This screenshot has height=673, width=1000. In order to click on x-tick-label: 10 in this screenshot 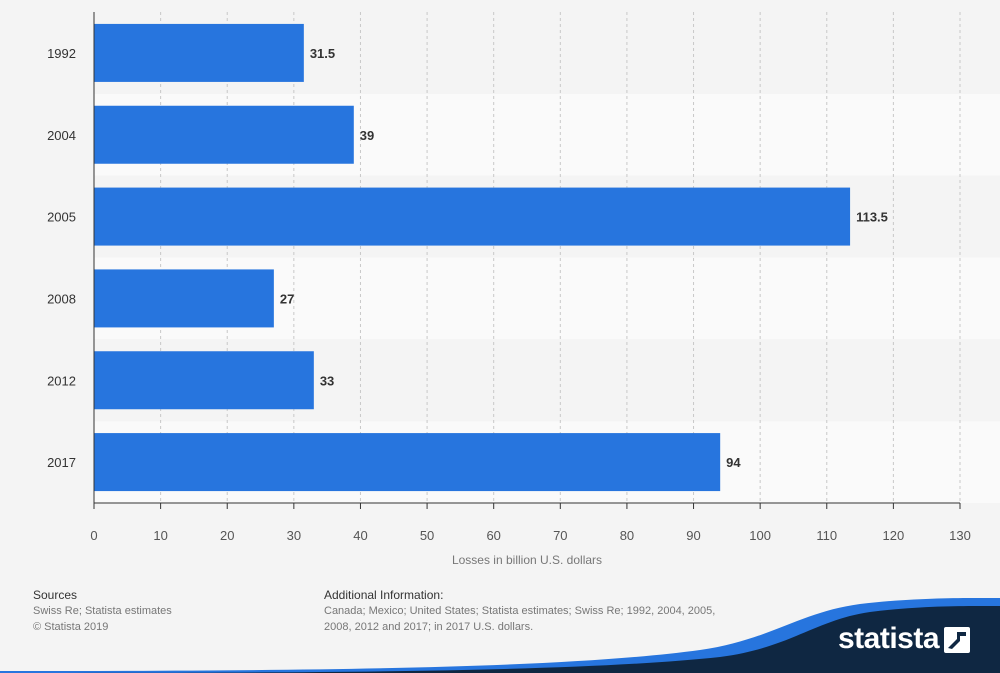, I will do `click(160, 535)`.